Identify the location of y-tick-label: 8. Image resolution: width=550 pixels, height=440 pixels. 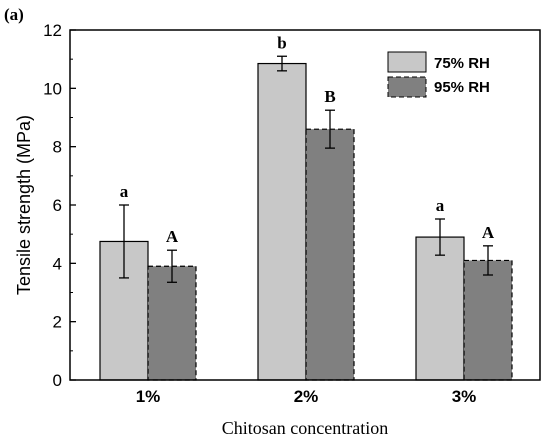
(57, 147).